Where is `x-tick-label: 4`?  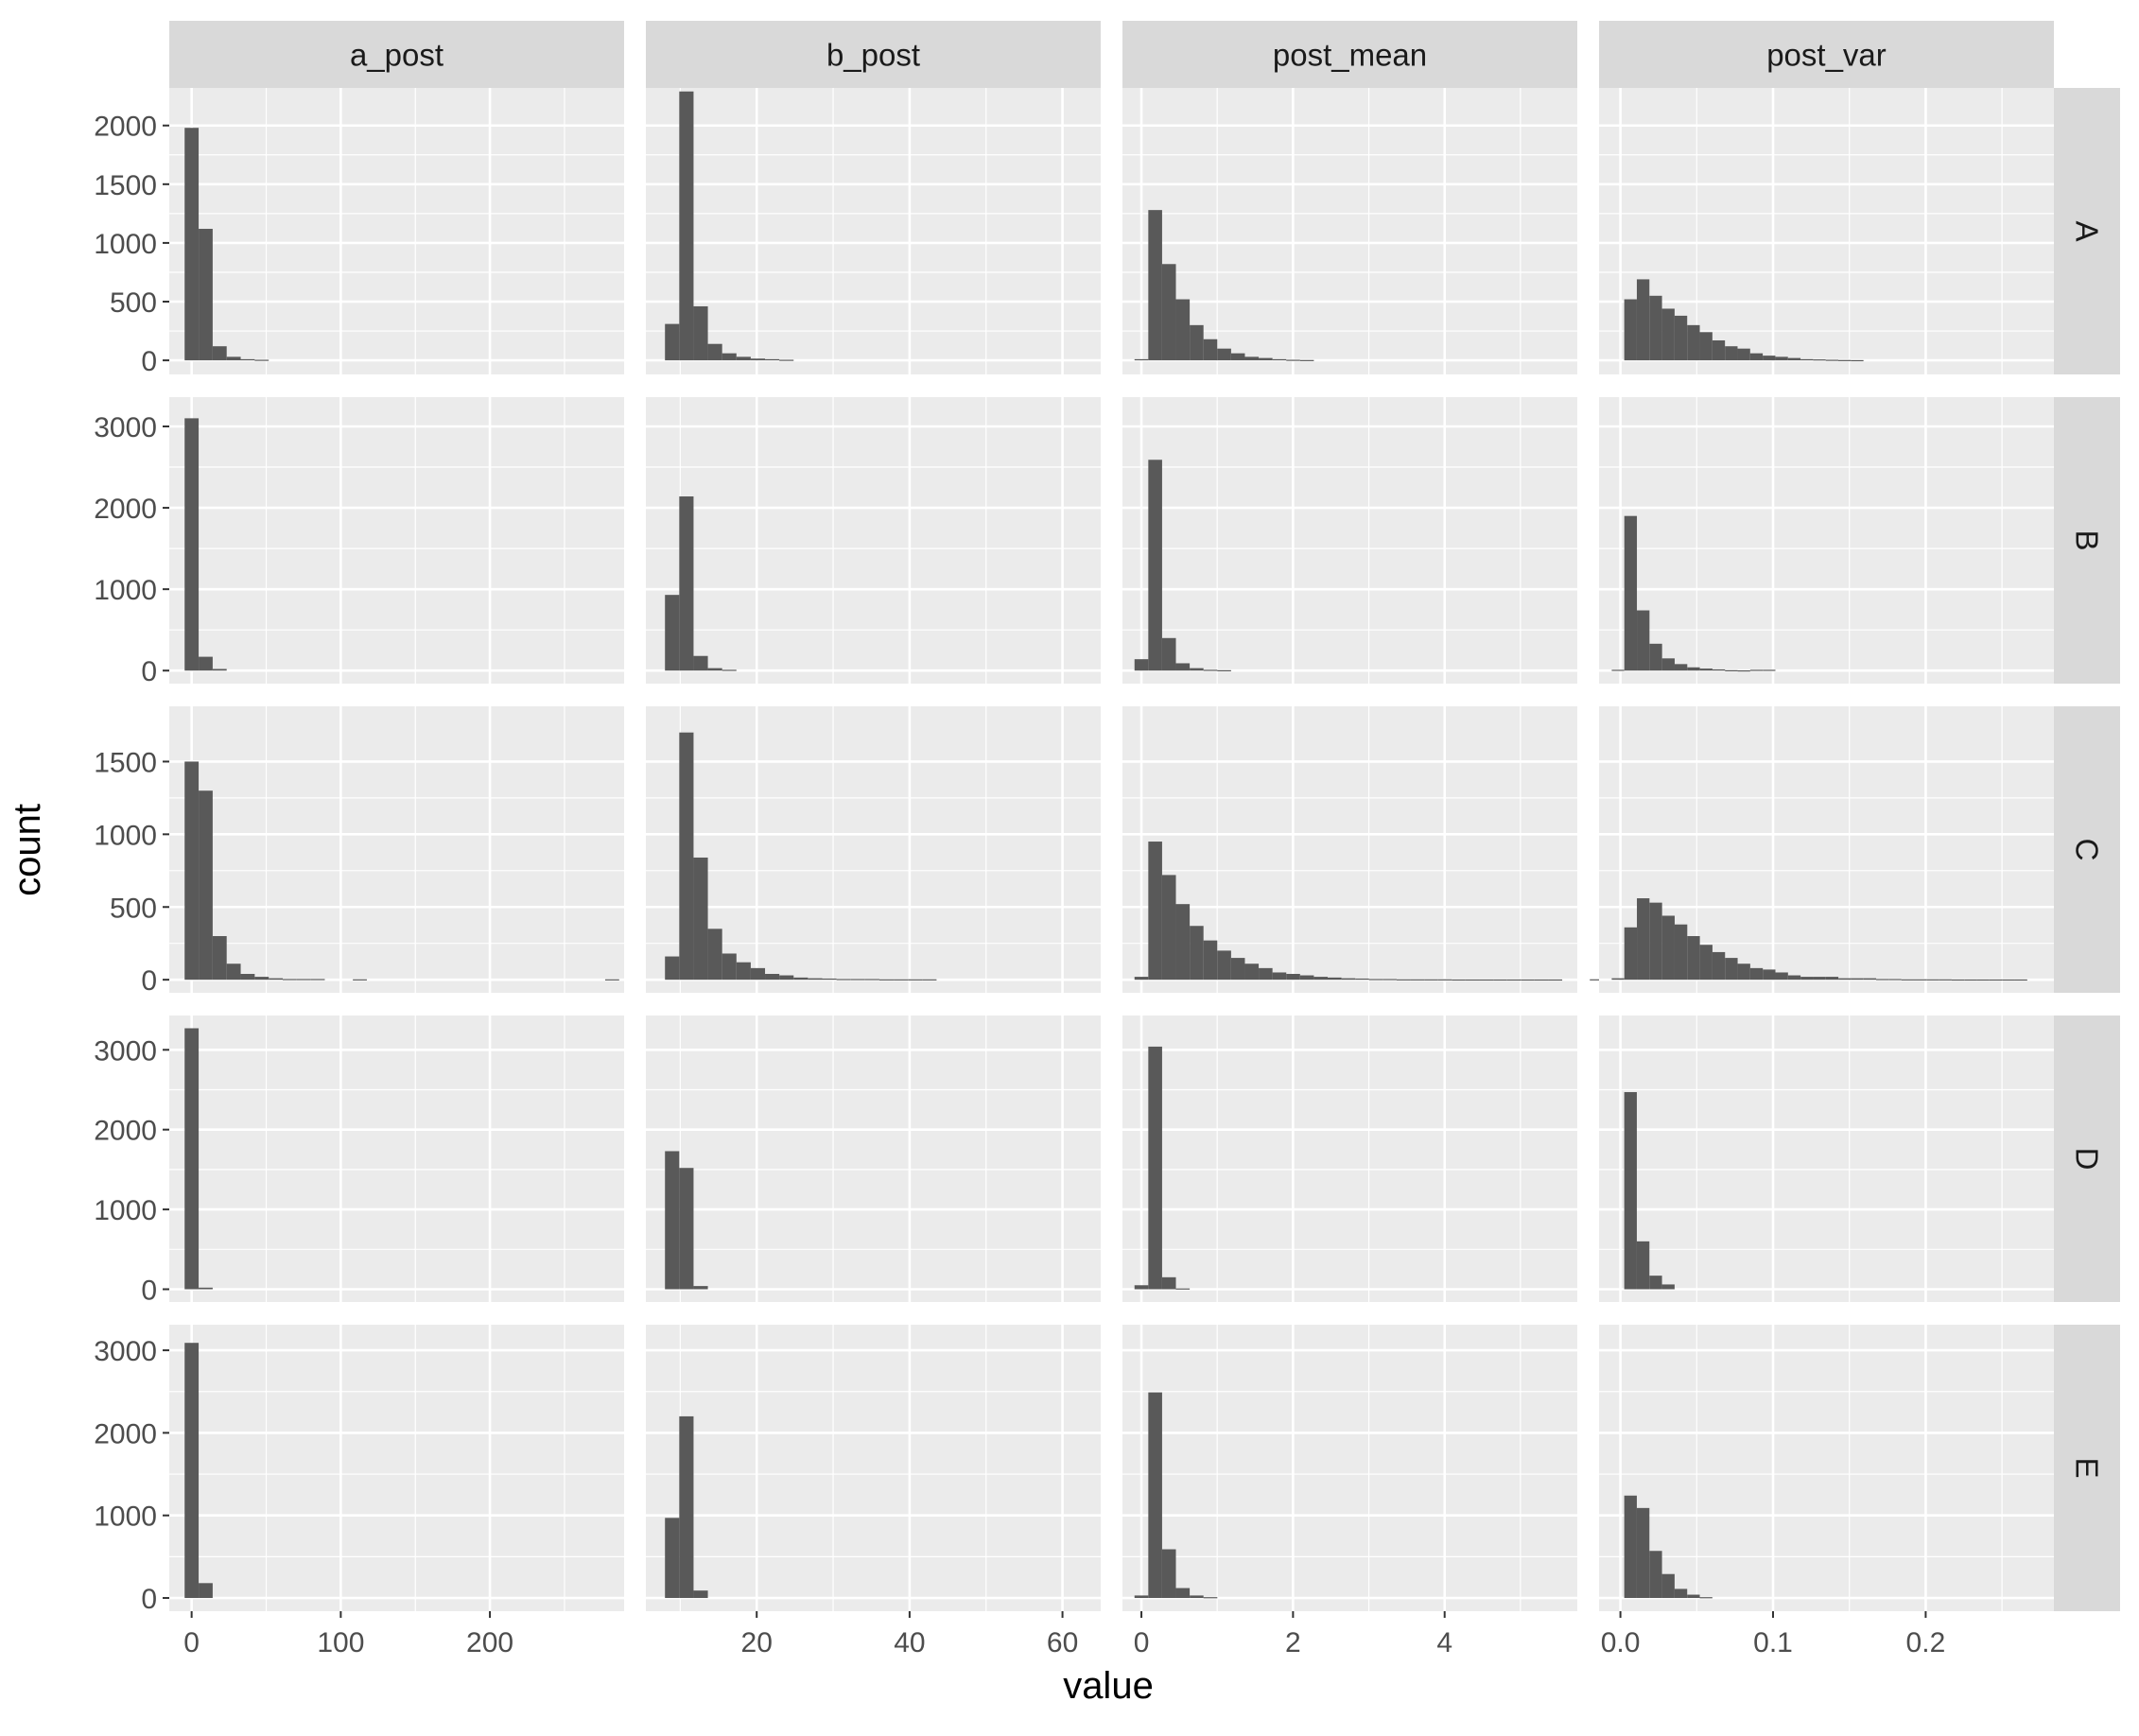
x-tick-label: 4 is located at coordinates (1444, 1642).